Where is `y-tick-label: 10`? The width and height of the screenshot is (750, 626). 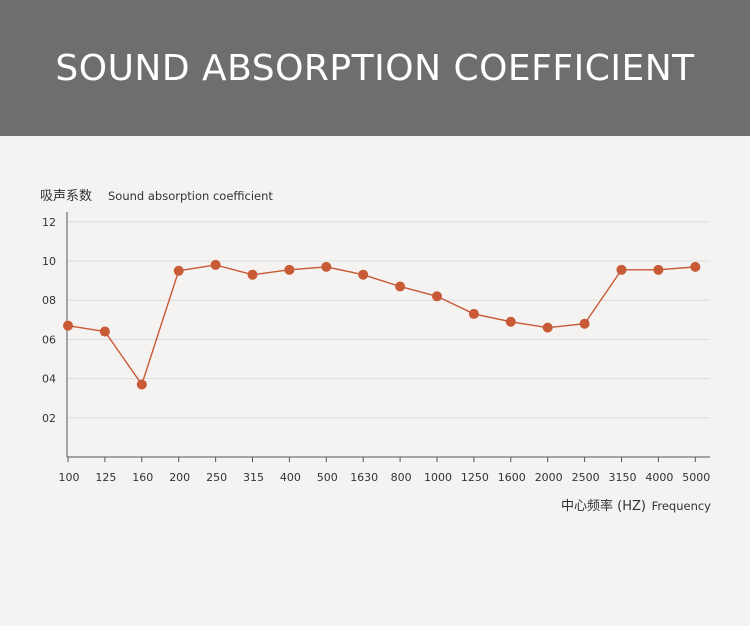
y-tick-label: 10 is located at coordinates (49, 261).